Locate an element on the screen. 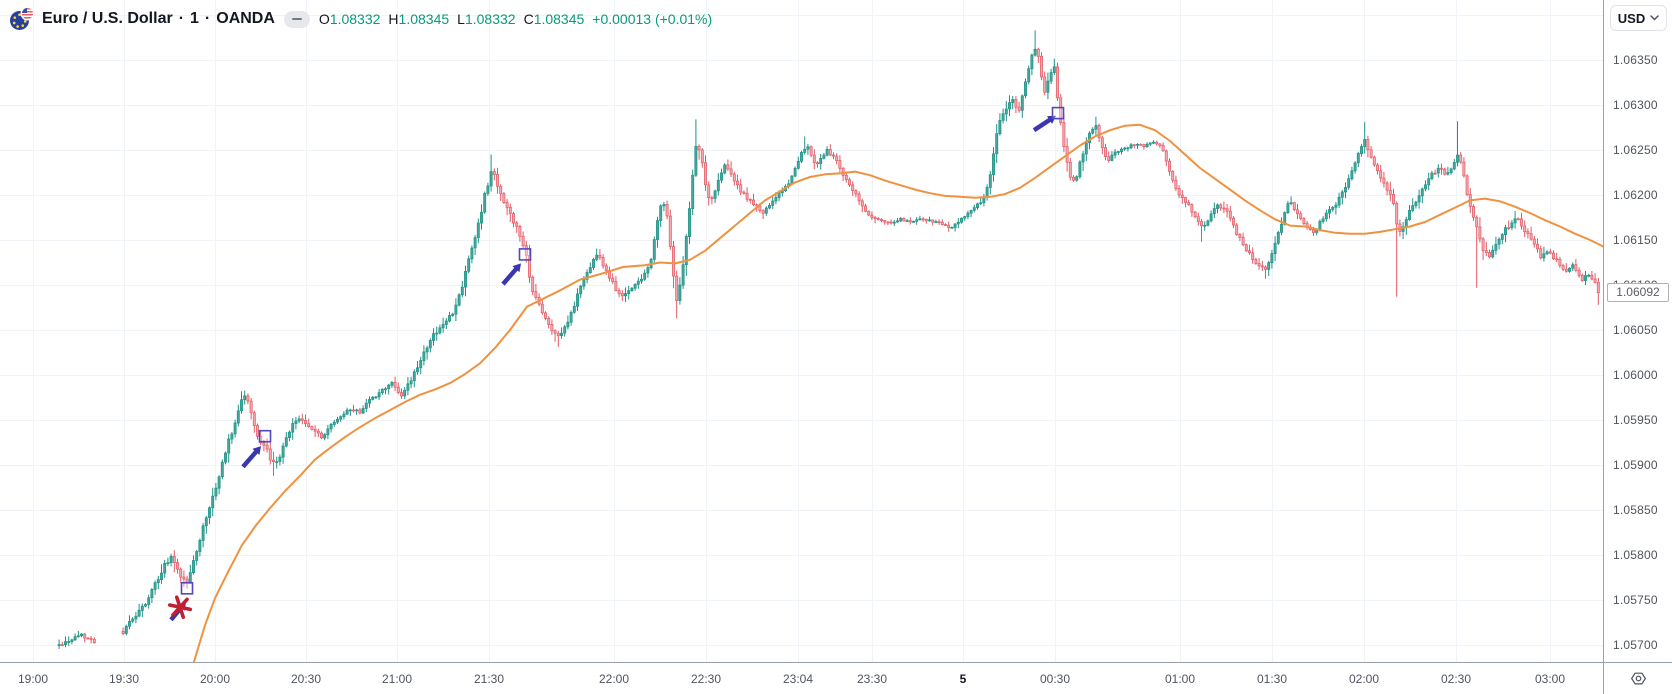  eurusd-flag-icon is located at coordinates (21, 19).